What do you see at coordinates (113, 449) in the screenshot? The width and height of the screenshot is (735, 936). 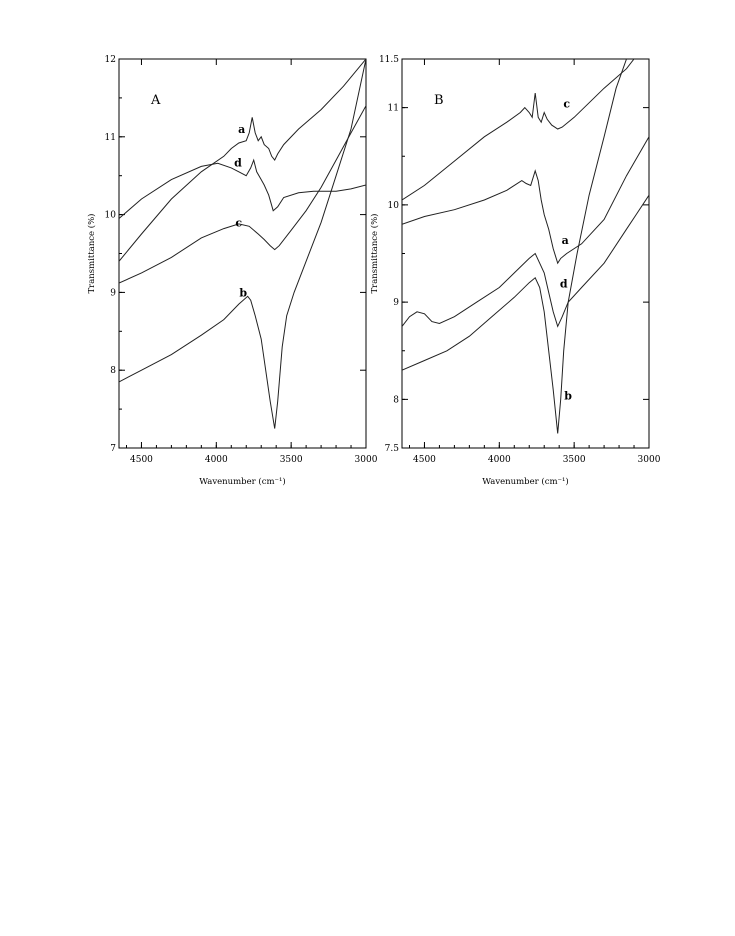 I see `y-tick-label-a-0: 7` at bounding box center [113, 449].